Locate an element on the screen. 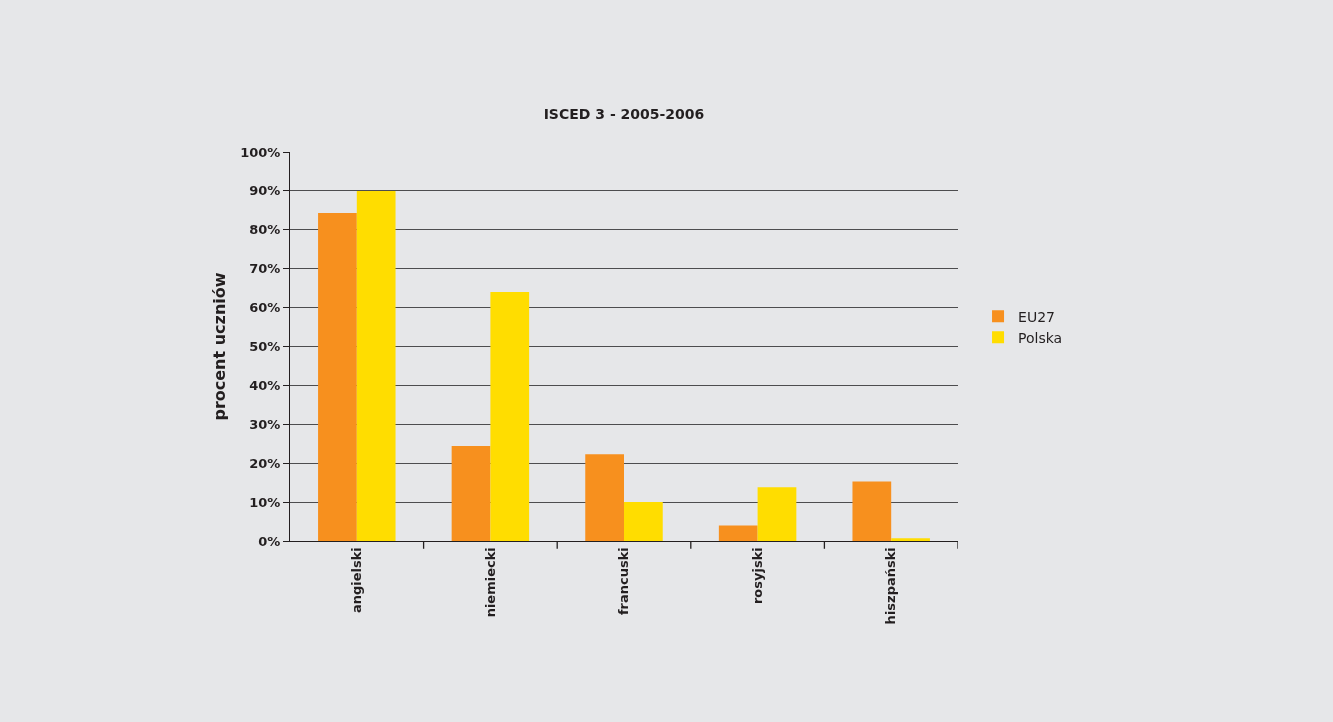 Image resolution: width=1333 pixels, height=722 pixels. y-tick-label: 10% is located at coordinates (265, 502).